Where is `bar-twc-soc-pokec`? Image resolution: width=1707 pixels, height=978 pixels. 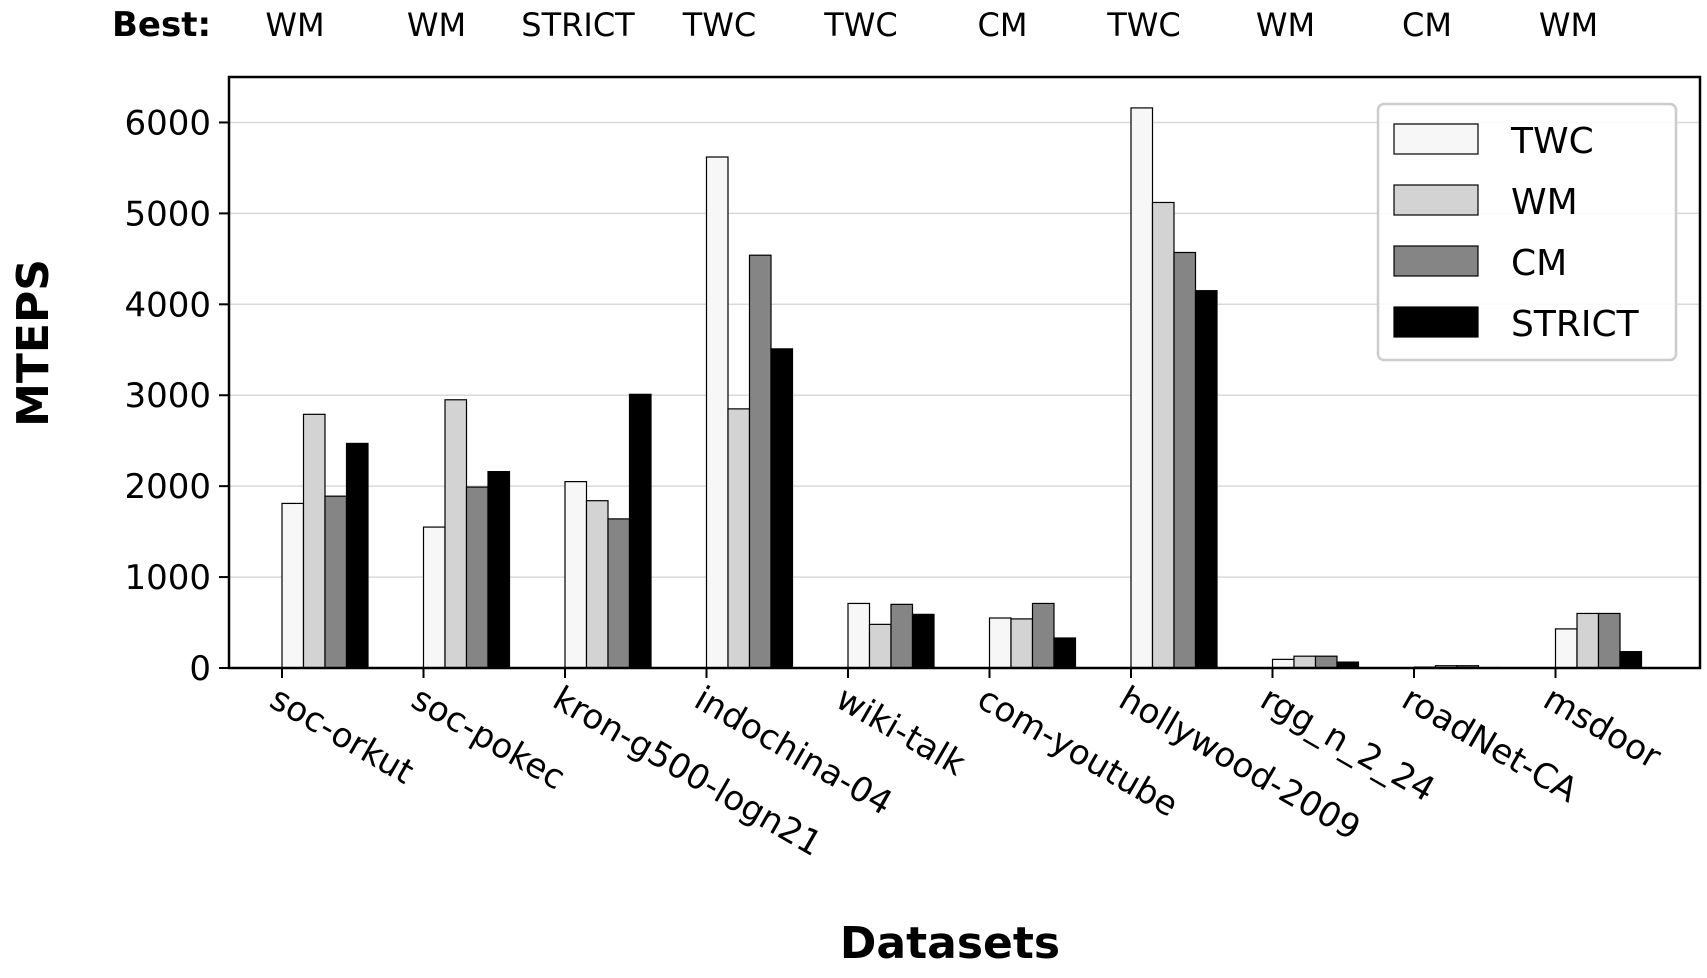 bar-twc-soc-pokec is located at coordinates (434, 597).